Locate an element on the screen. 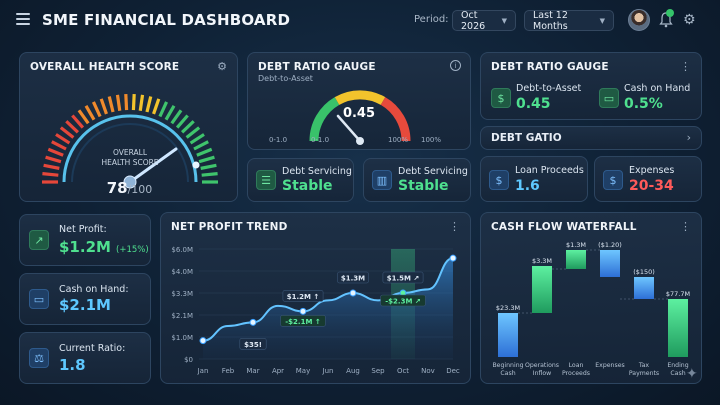 This screenshot has width=720, height=405. info-icon: i is located at coordinates (455, 65).